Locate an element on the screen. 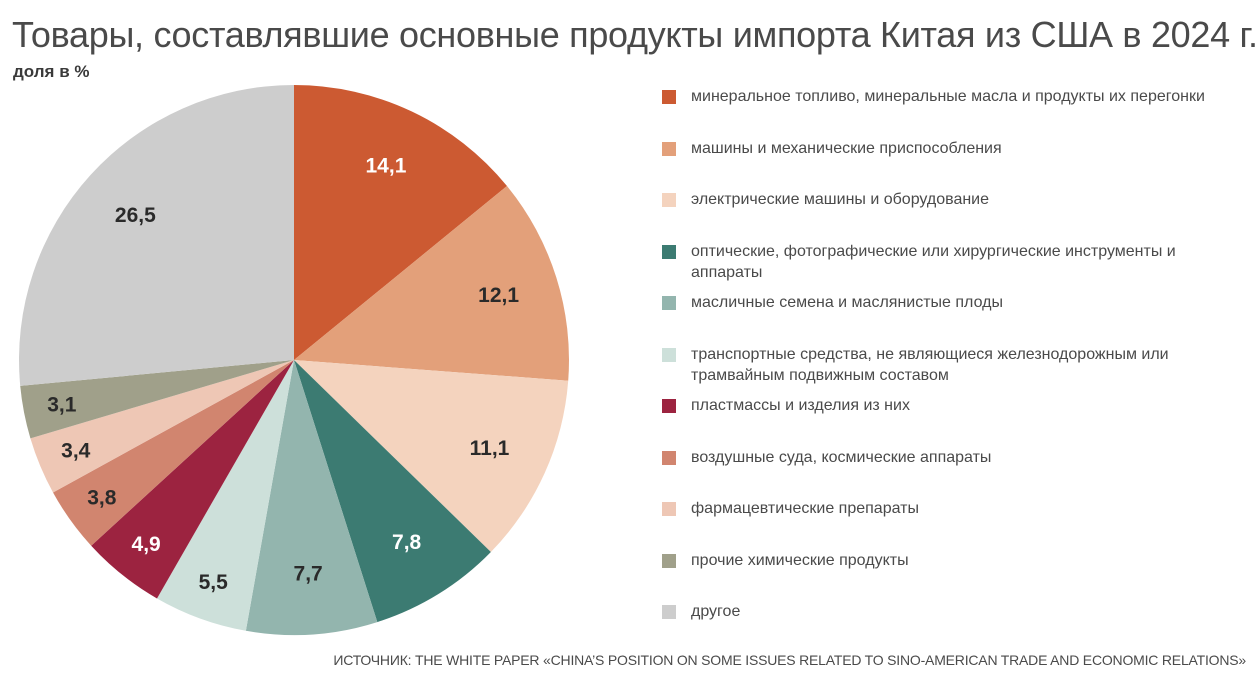 This screenshot has height=678, width=1258. legend-item: другое is located at coordinates (936, 611).